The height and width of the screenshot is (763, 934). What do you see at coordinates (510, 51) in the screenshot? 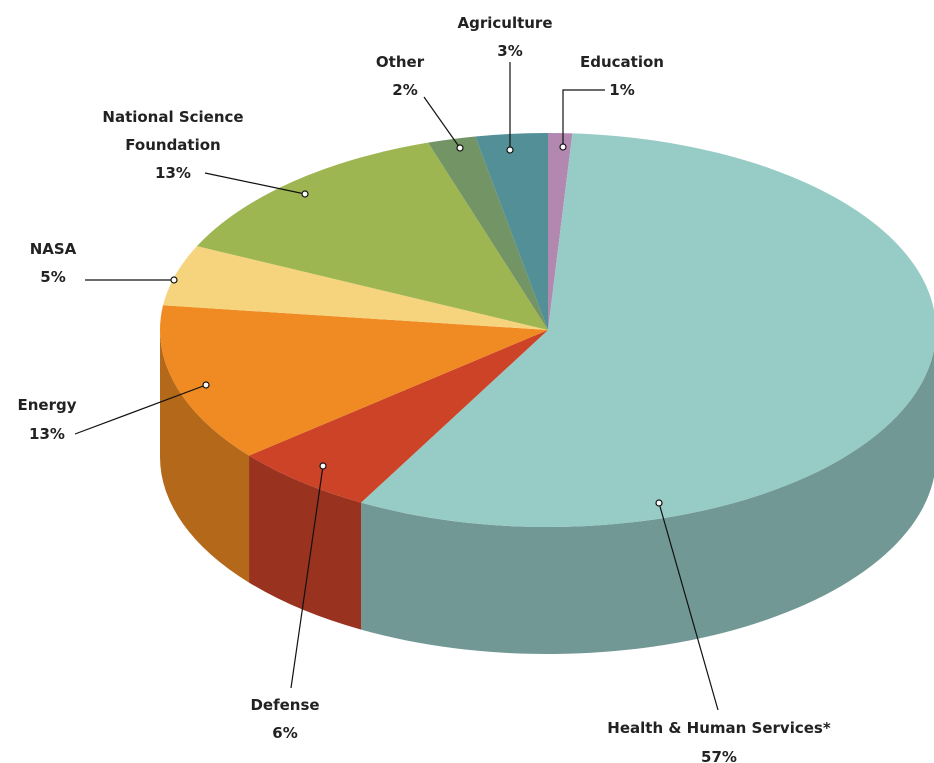
I see `label: 3%` at bounding box center [510, 51].